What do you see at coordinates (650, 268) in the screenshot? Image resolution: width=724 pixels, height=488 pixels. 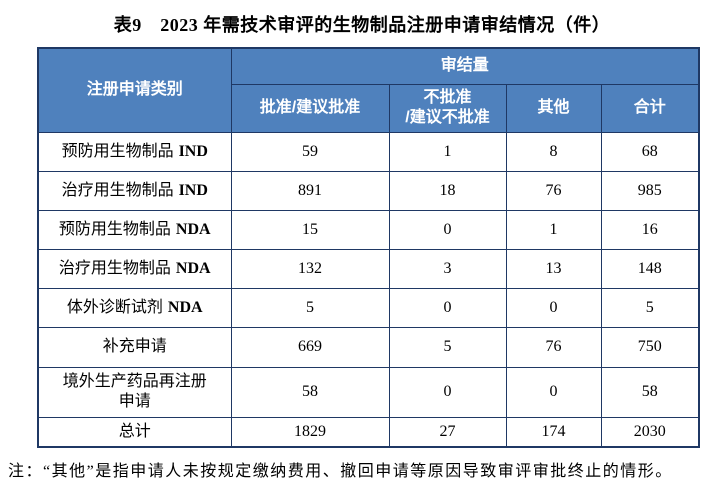 I see `cell-value: 148` at bounding box center [650, 268].